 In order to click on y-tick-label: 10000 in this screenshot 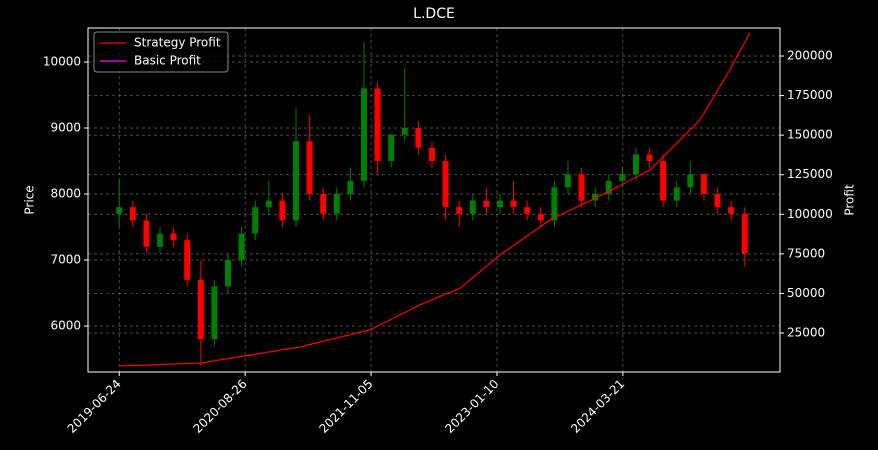, I will do `click(62, 61)`.